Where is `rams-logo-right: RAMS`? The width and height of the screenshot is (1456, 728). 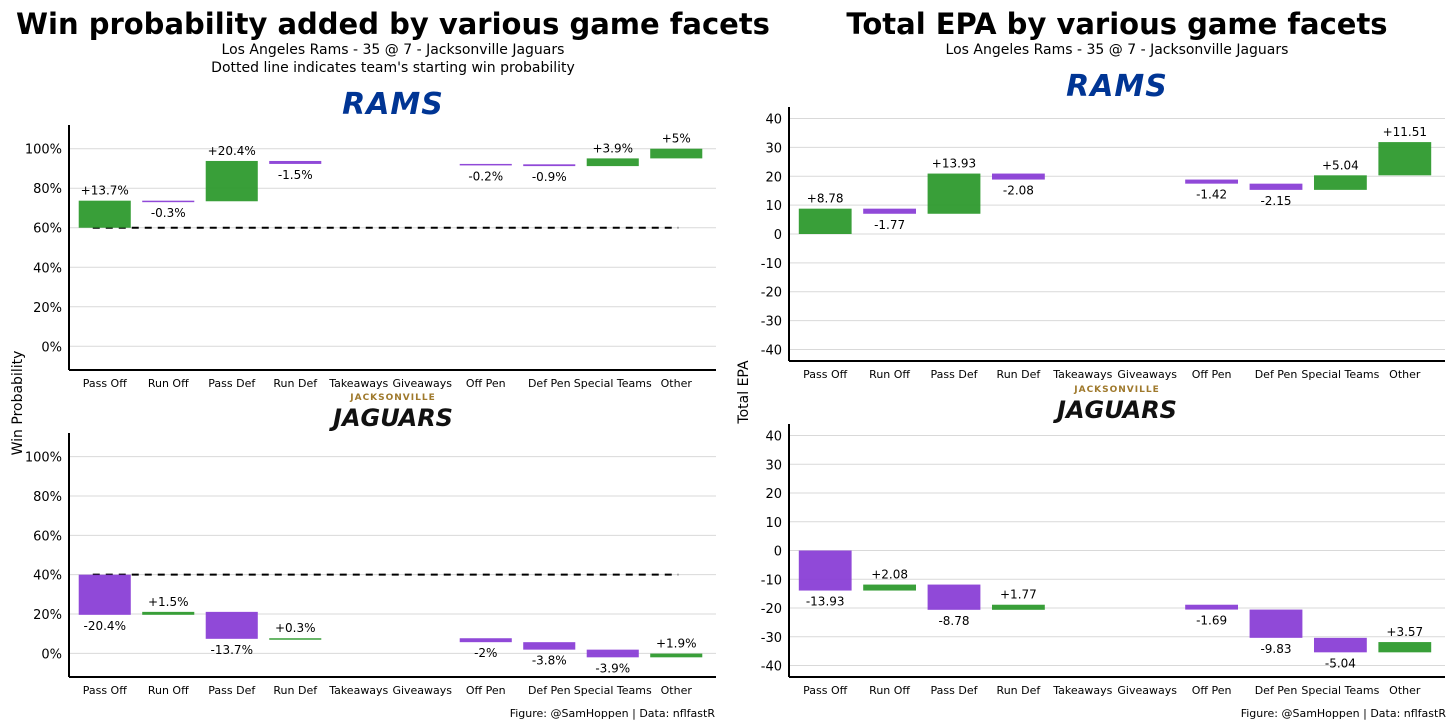
rams-logo-right: RAMS is located at coordinates (1117, 86).